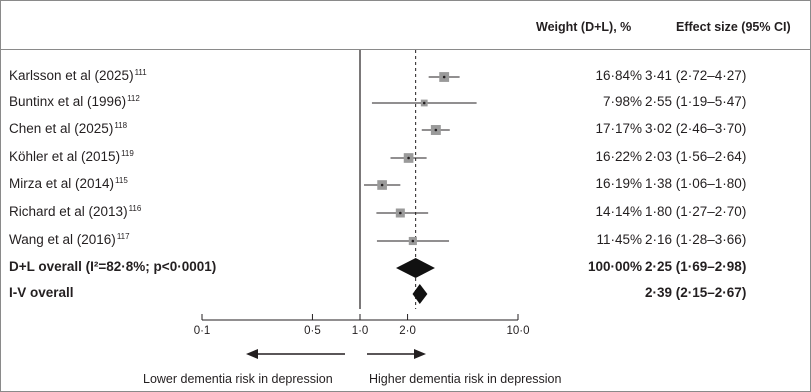 This screenshot has width=811, height=392. I want to click on study-label: Köhler et al (2015)119, so click(71, 156).